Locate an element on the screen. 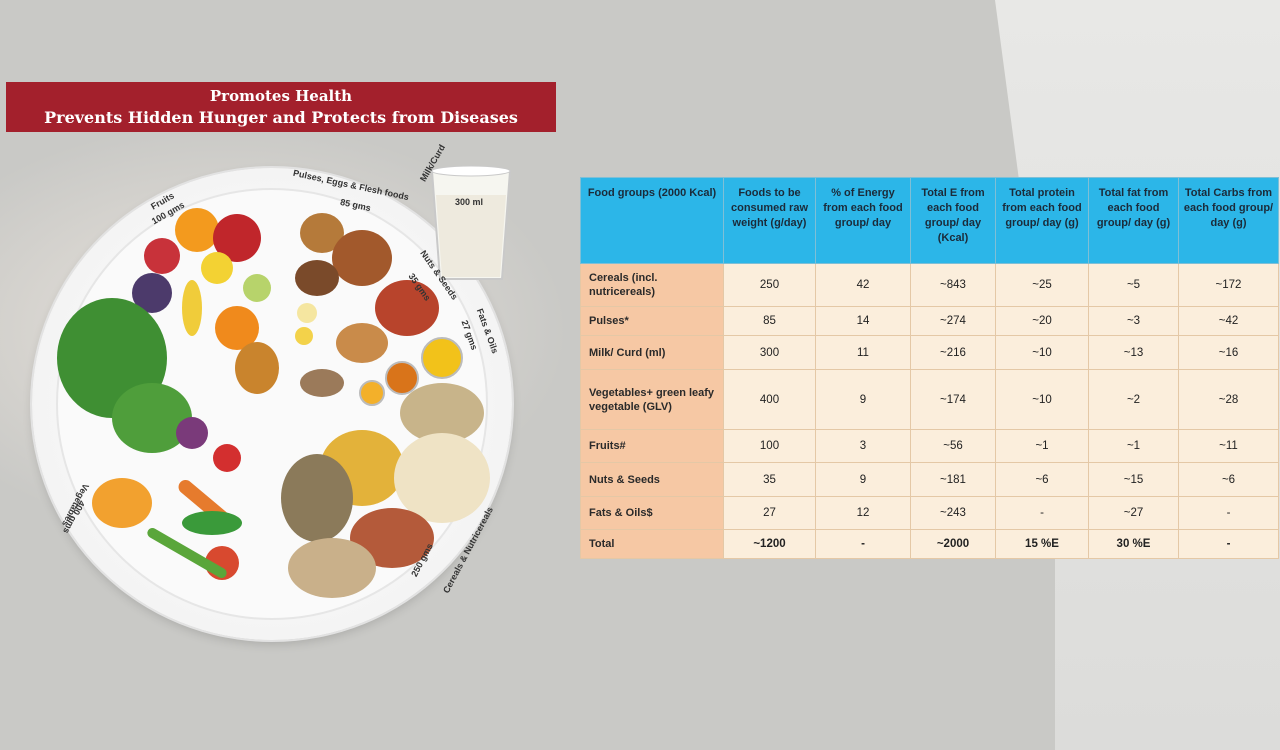  row-group: Milk/ Curd (ml) is located at coordinates (652, 353).